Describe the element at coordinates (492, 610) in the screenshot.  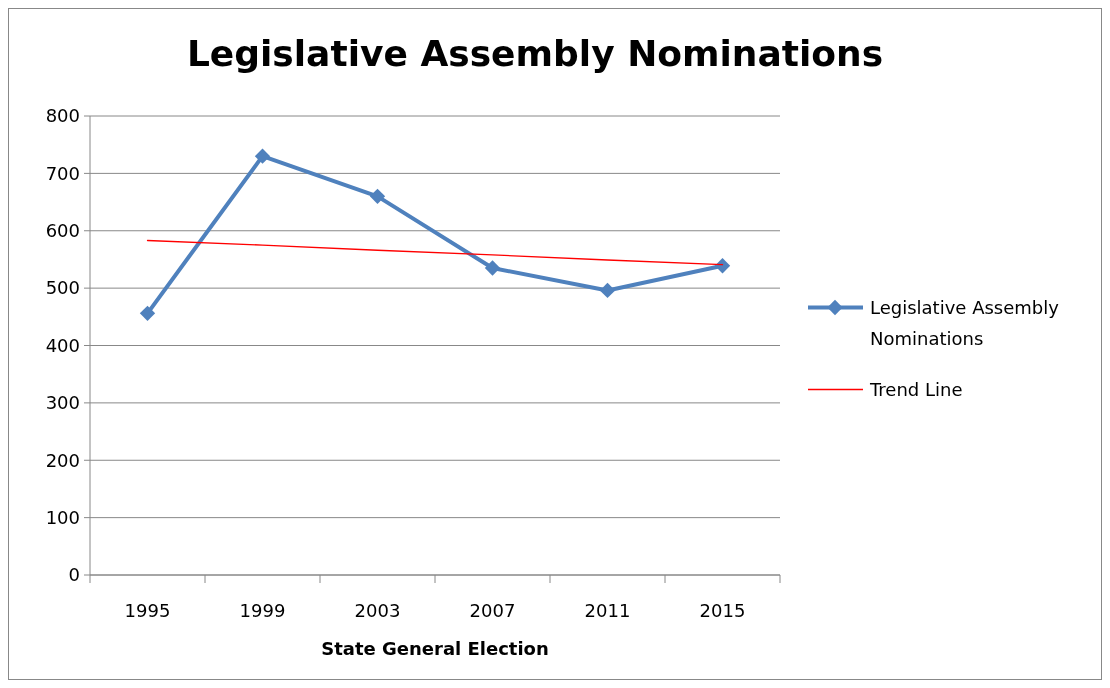
I see `x-tick-label: 2007` at that location.